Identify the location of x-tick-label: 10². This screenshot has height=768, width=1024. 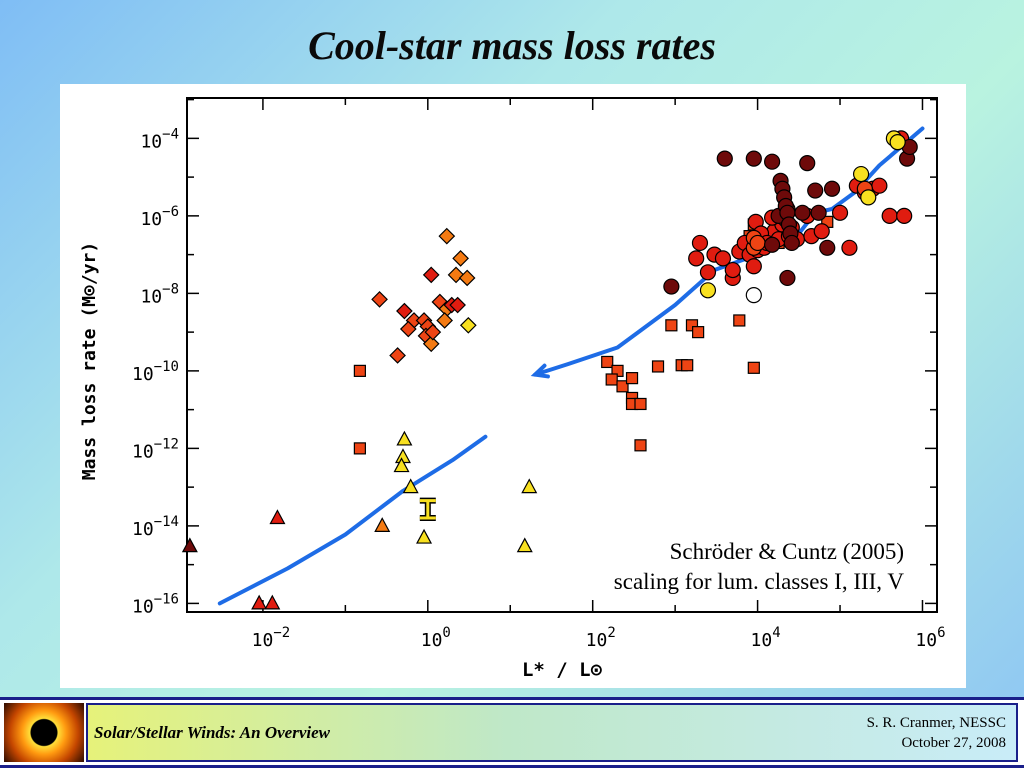
(601, 638).